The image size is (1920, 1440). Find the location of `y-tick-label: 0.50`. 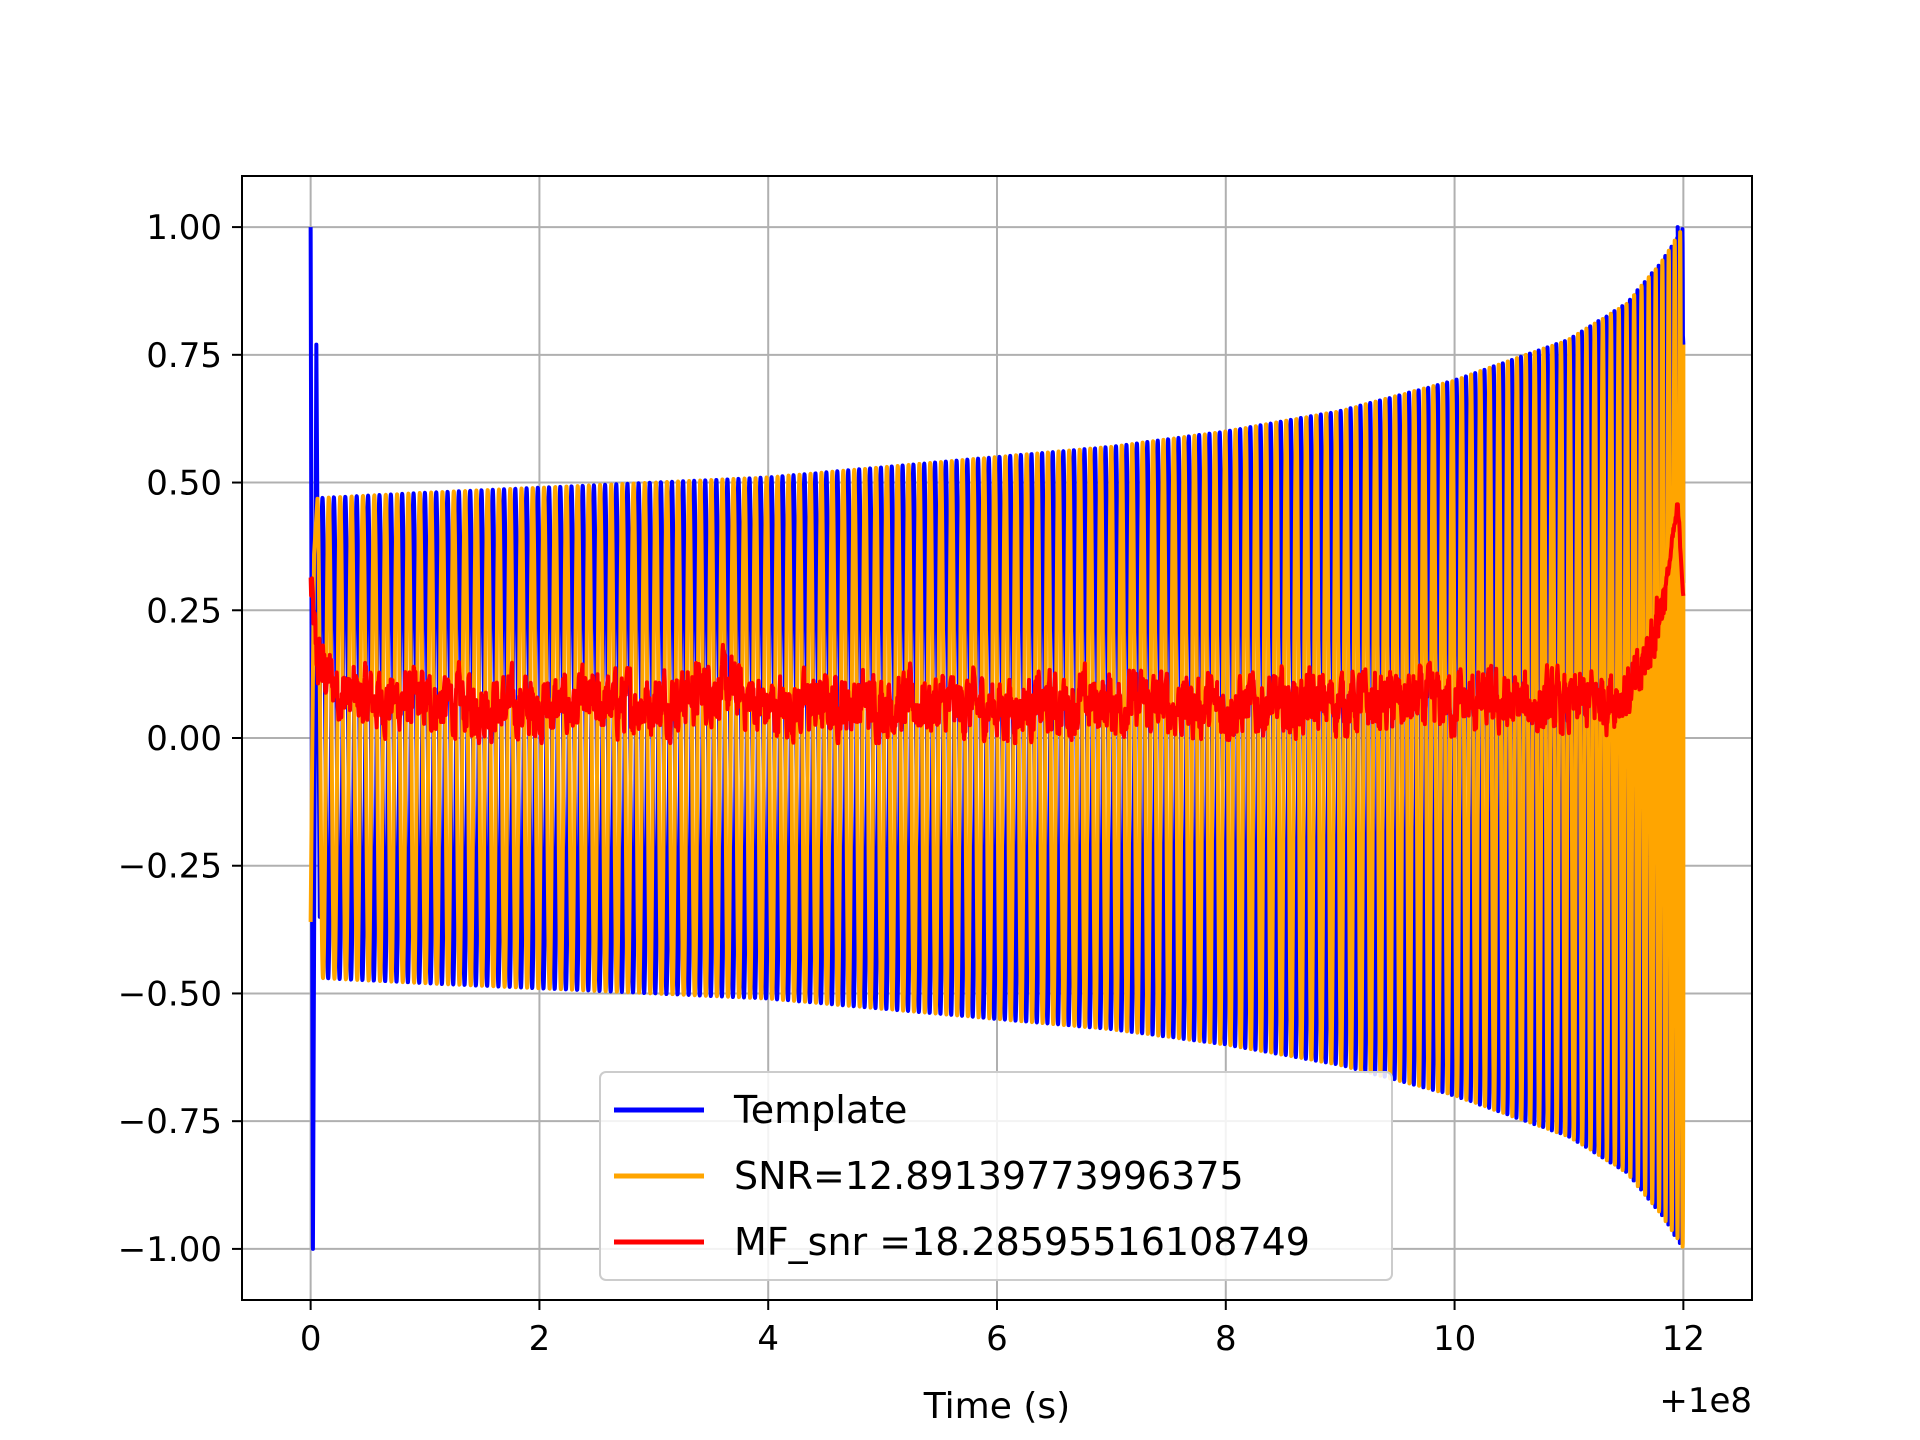

y-tick-label: 0.50 is located at coordinates (184, 484).